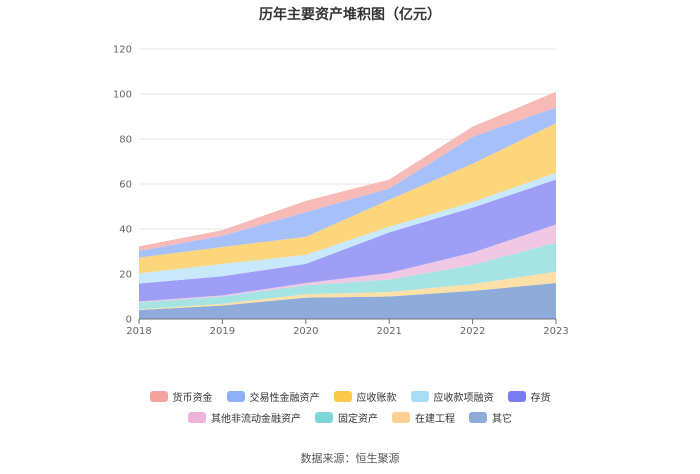 The height and width of the screenshot is (474, 700). Describe the element at coordinates (388, 331) in the screenshot. I see `x-tick-label: 2021` at that location.